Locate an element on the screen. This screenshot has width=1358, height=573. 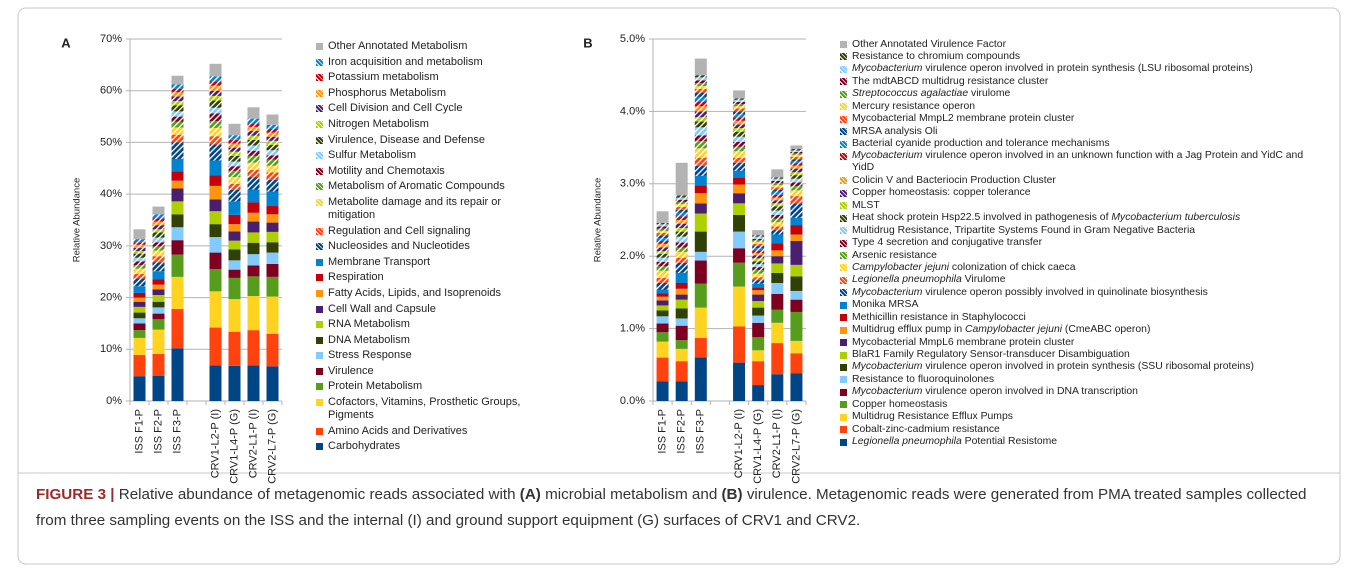
legend-label: Fatty Acids, Lipids, and Isoprenoids is located at coordinates (415, 292).